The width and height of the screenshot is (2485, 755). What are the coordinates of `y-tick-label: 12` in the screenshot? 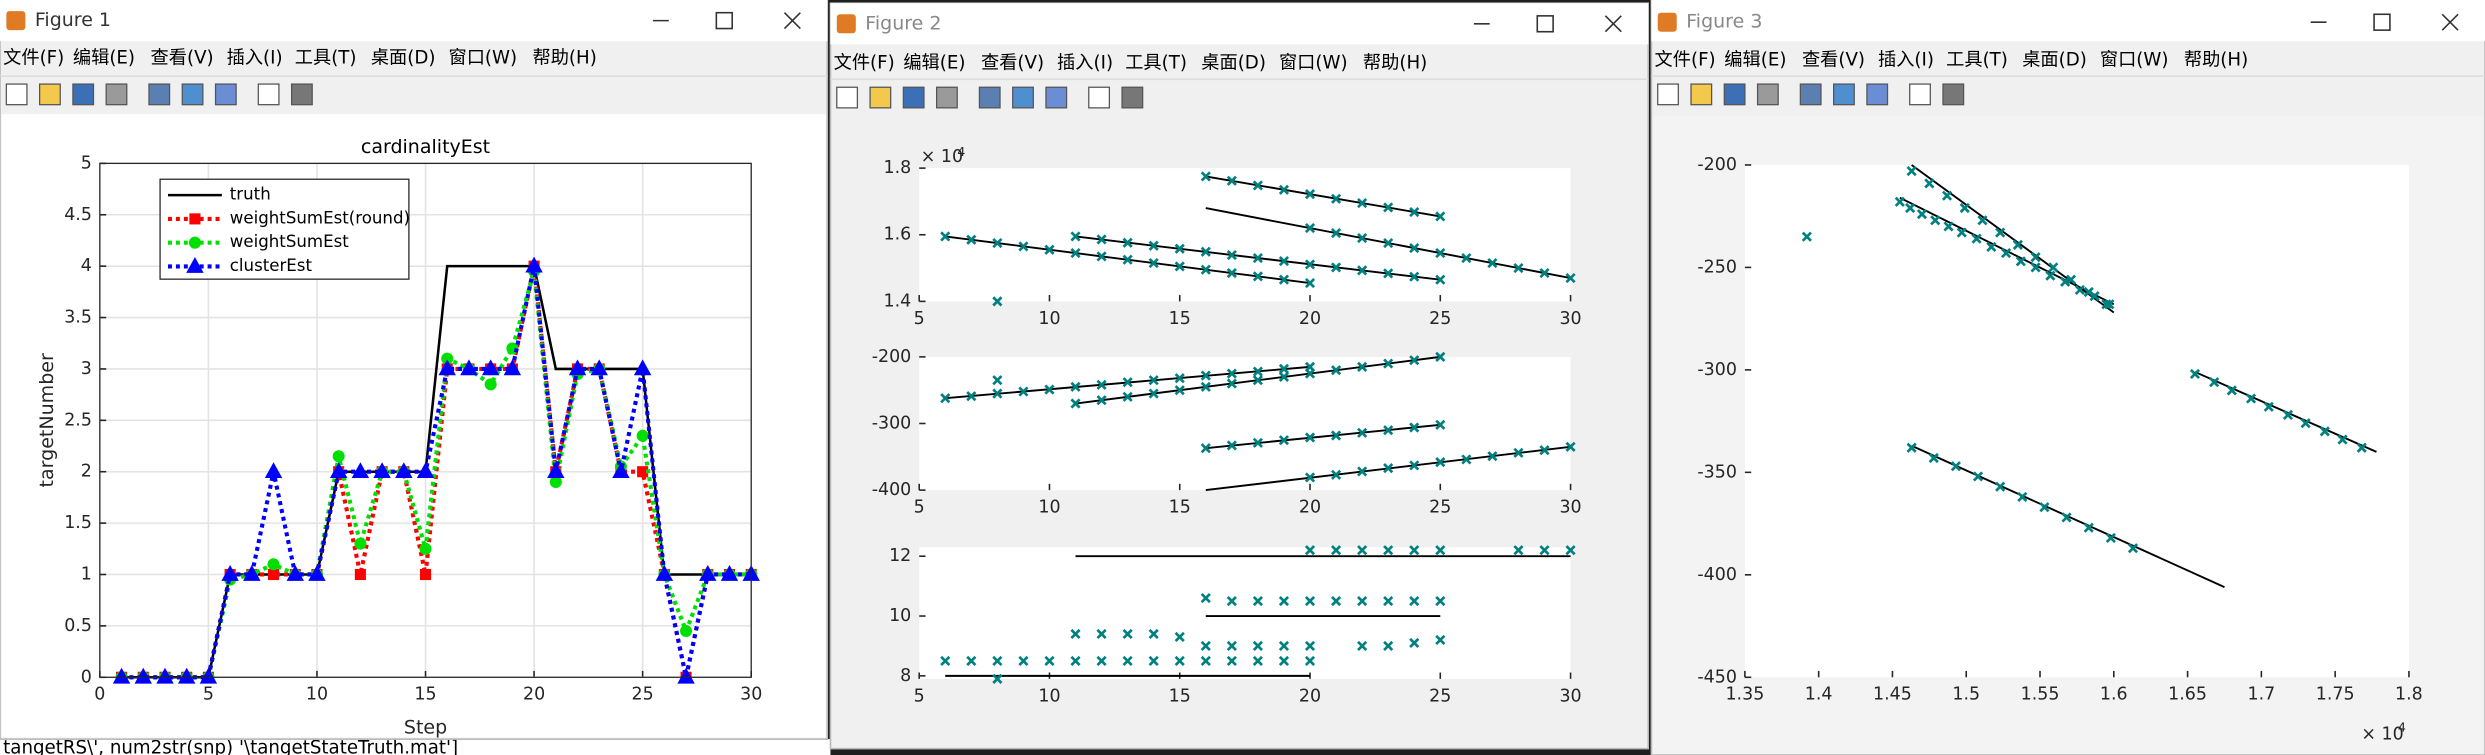 It's located at (900, 556).